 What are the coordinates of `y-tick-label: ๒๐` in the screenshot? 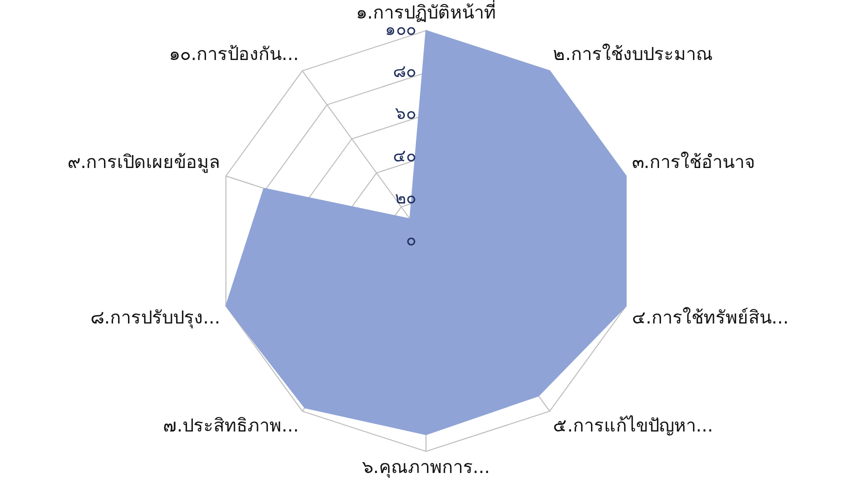 It's located at (405, 198).